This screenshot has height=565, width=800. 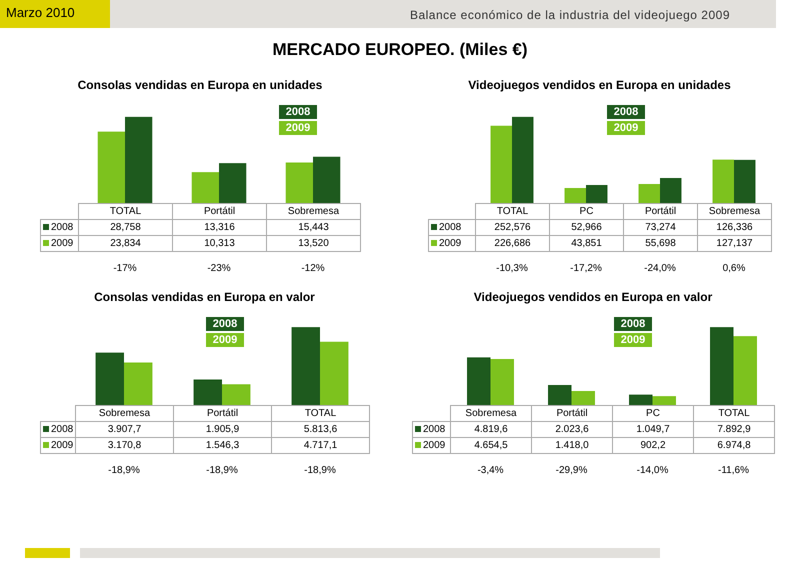 What do you see at coordinates (572, 430) in the screenshot?
I see `data-label: 2.023,6` at bounding box center [572, 430].